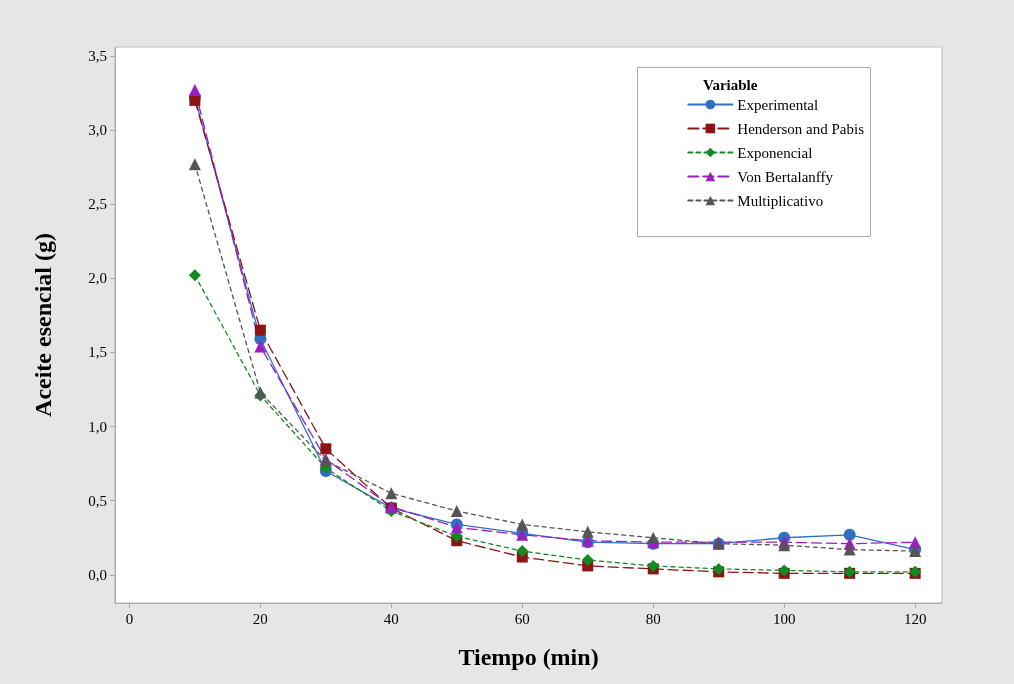  Describe the element at coordinates (129, 618) in the screenshot. I see `x-tick-label: 0` at that location.